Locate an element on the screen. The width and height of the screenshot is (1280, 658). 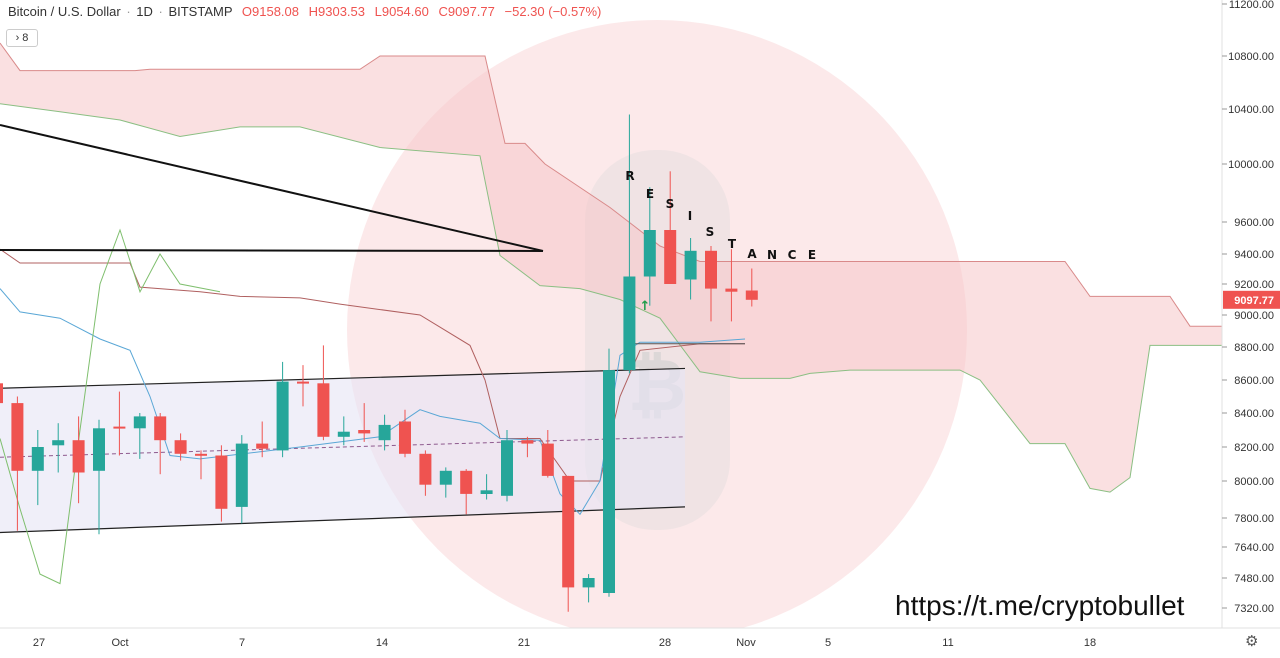
horizontal-resistance-line is located at coordinates (272, 250).